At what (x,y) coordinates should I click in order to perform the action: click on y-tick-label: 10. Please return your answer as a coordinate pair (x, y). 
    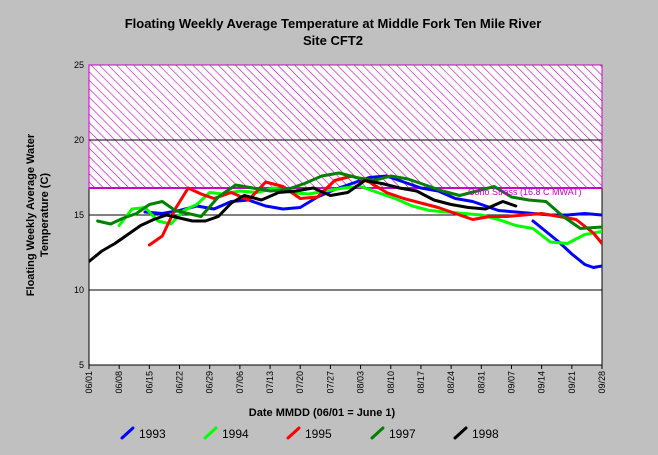
    Looking at the image, I should click on (79, 290).